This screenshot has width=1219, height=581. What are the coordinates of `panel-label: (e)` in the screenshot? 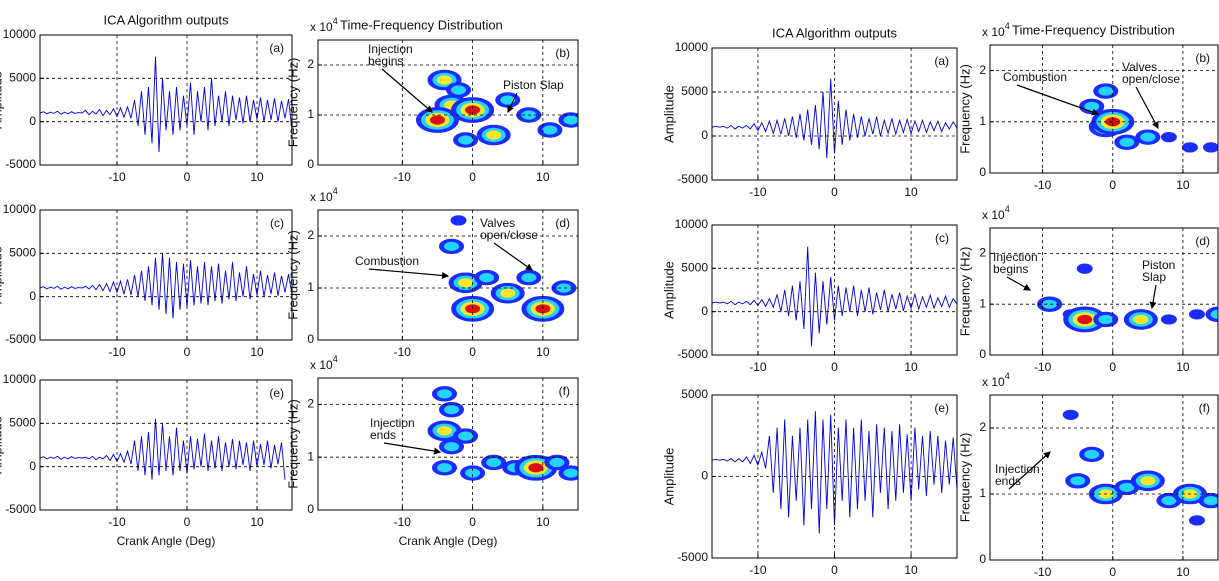 It's located at (276, 393).